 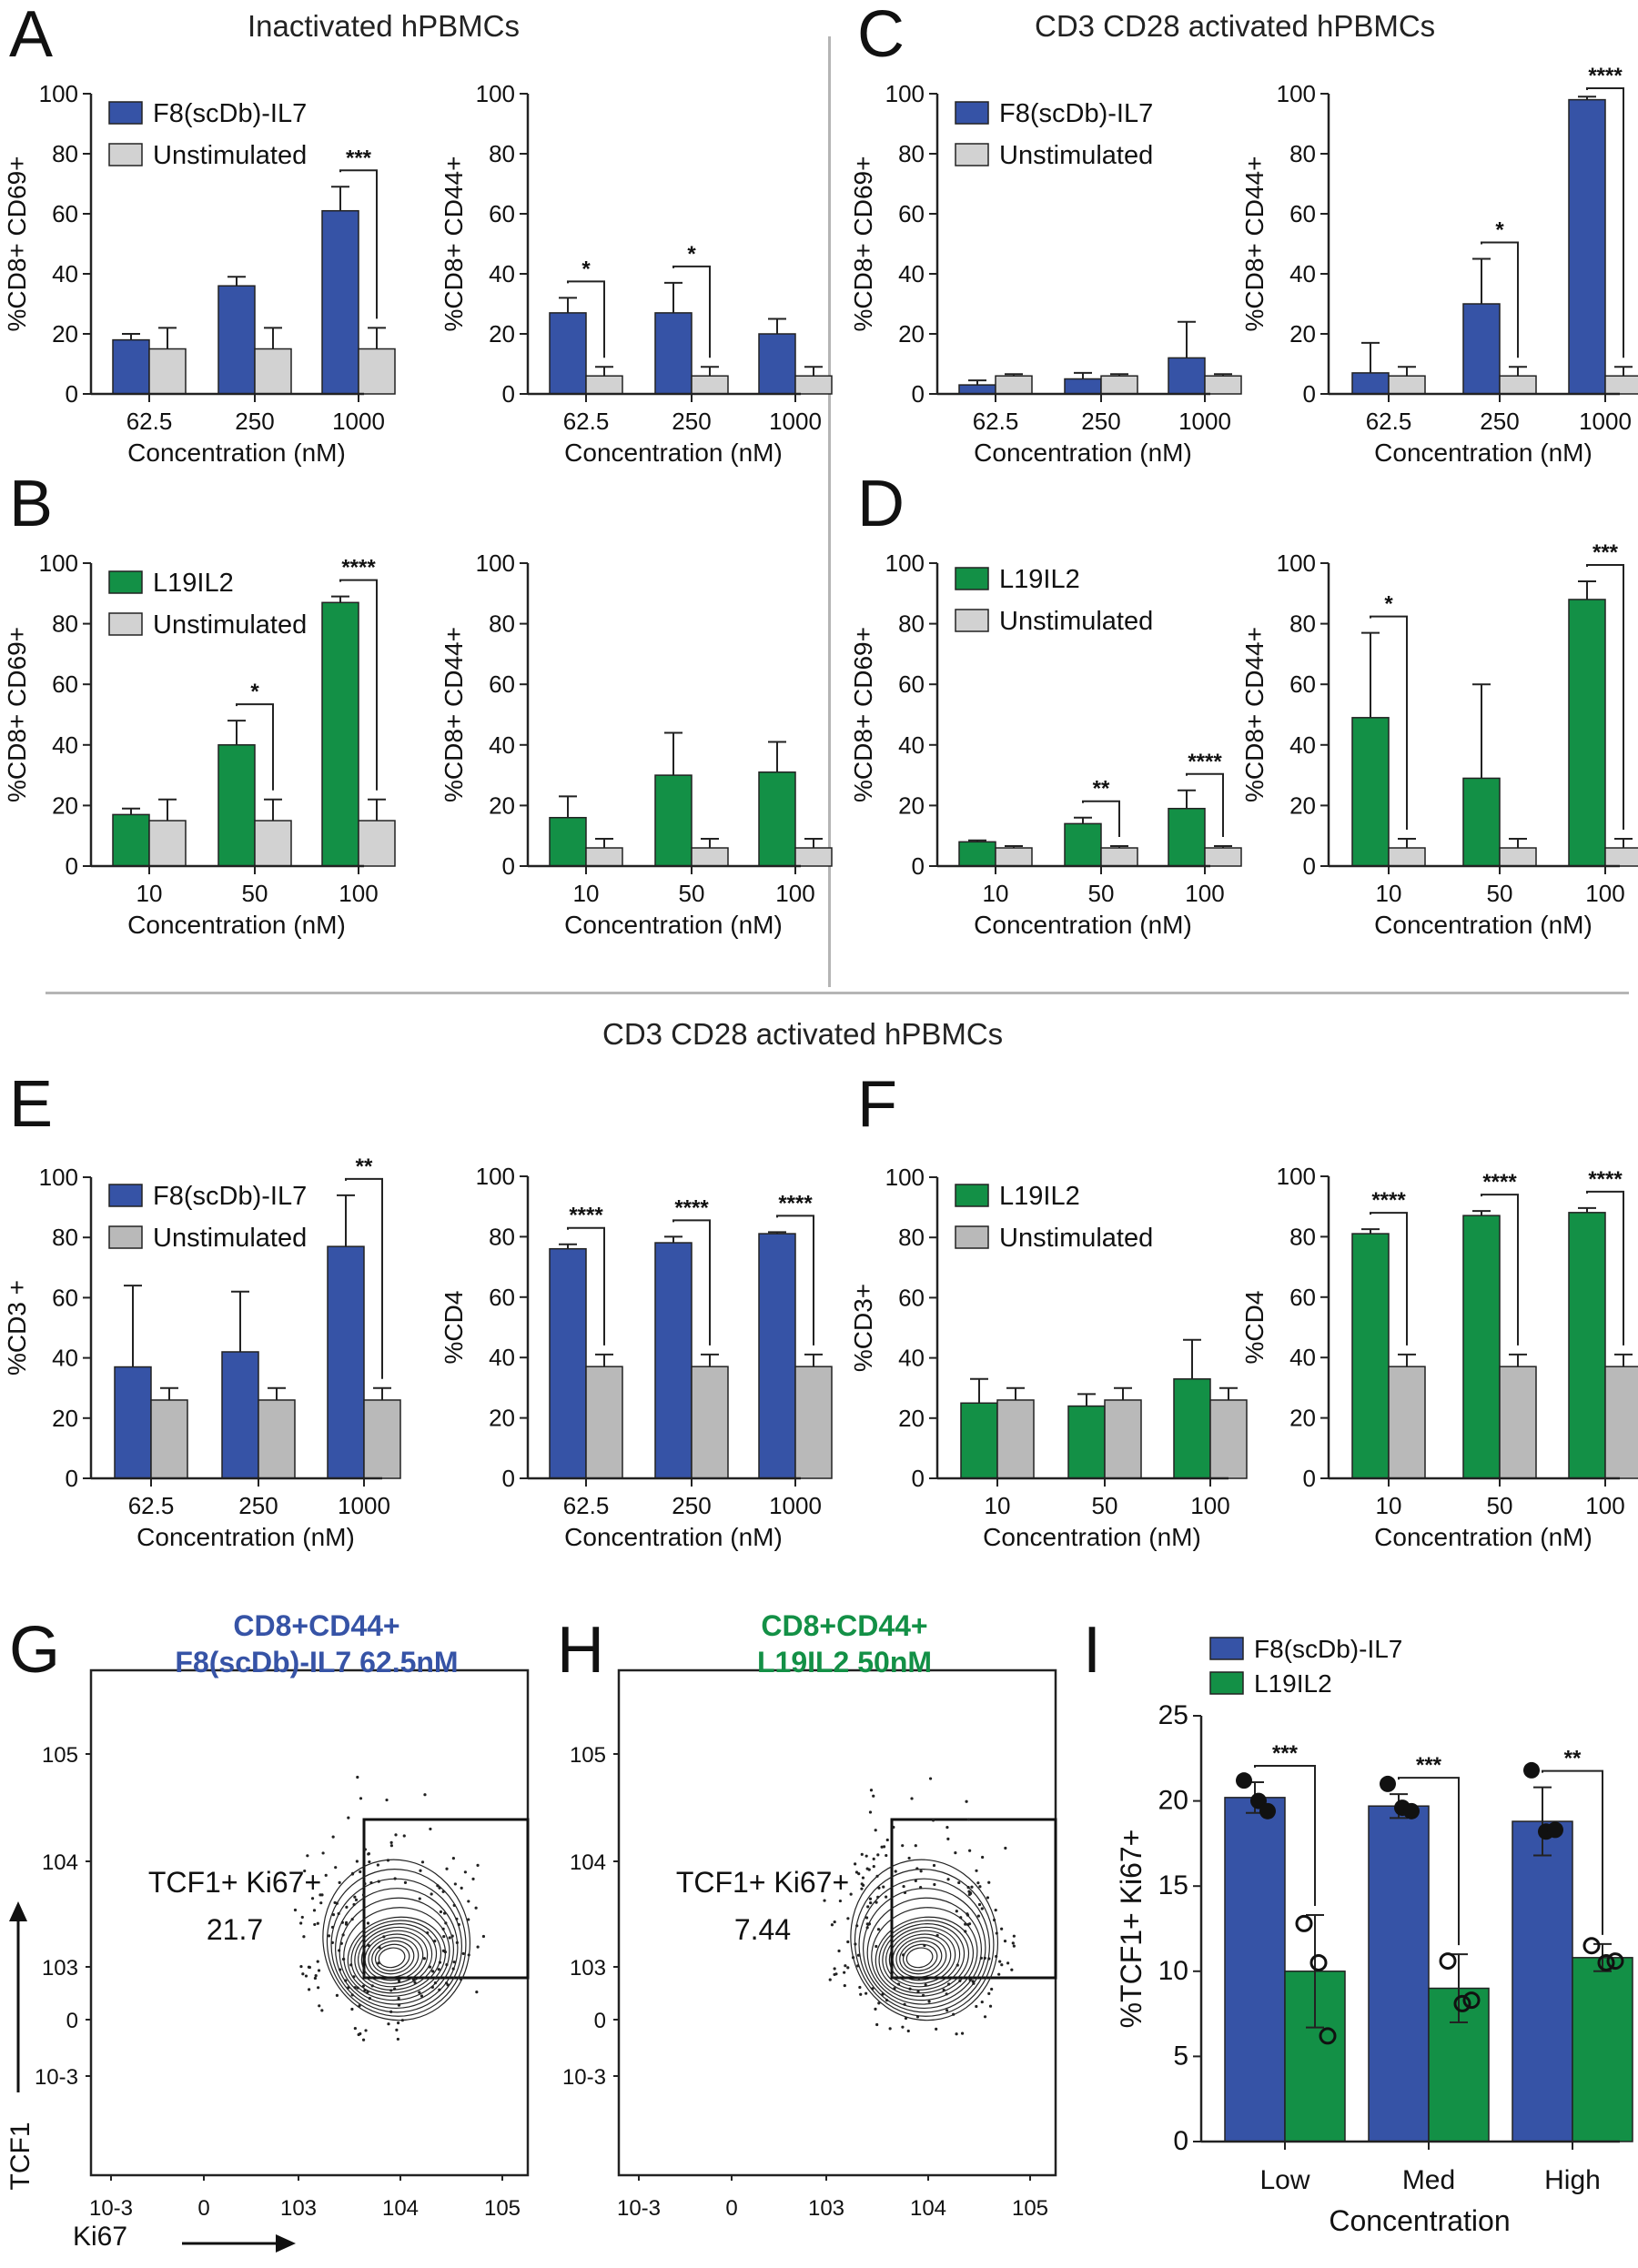 What do you see at coordinates (586, 319) in the screenshot?
I see `significance-bracket` at bounding box center [586, 319].